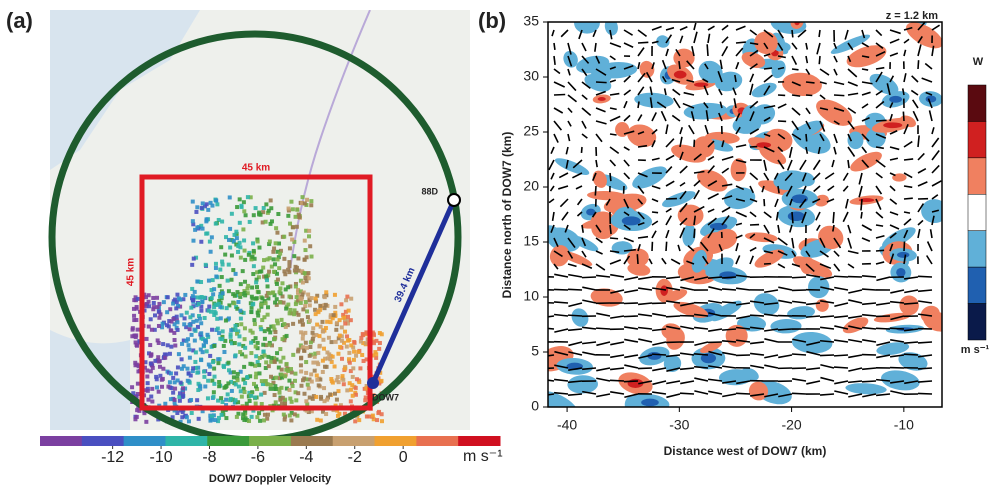 The image size is (992, 494). Describe the element at coordinates (270, 479) in the screenshot. I see `colorbar-label: DOW7 Doppler Velocity` at that location.